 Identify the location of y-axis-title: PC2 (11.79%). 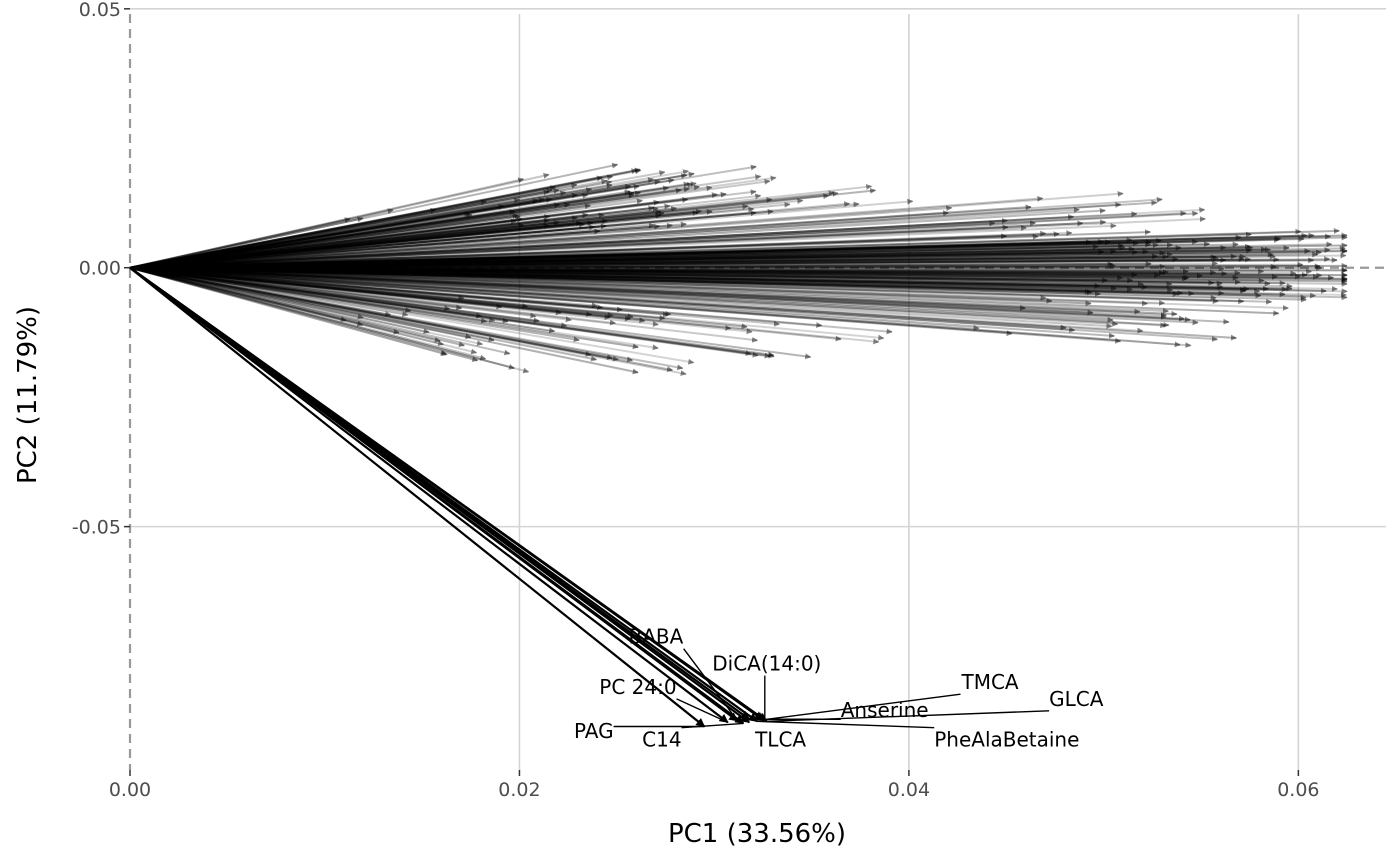
(28, 395).